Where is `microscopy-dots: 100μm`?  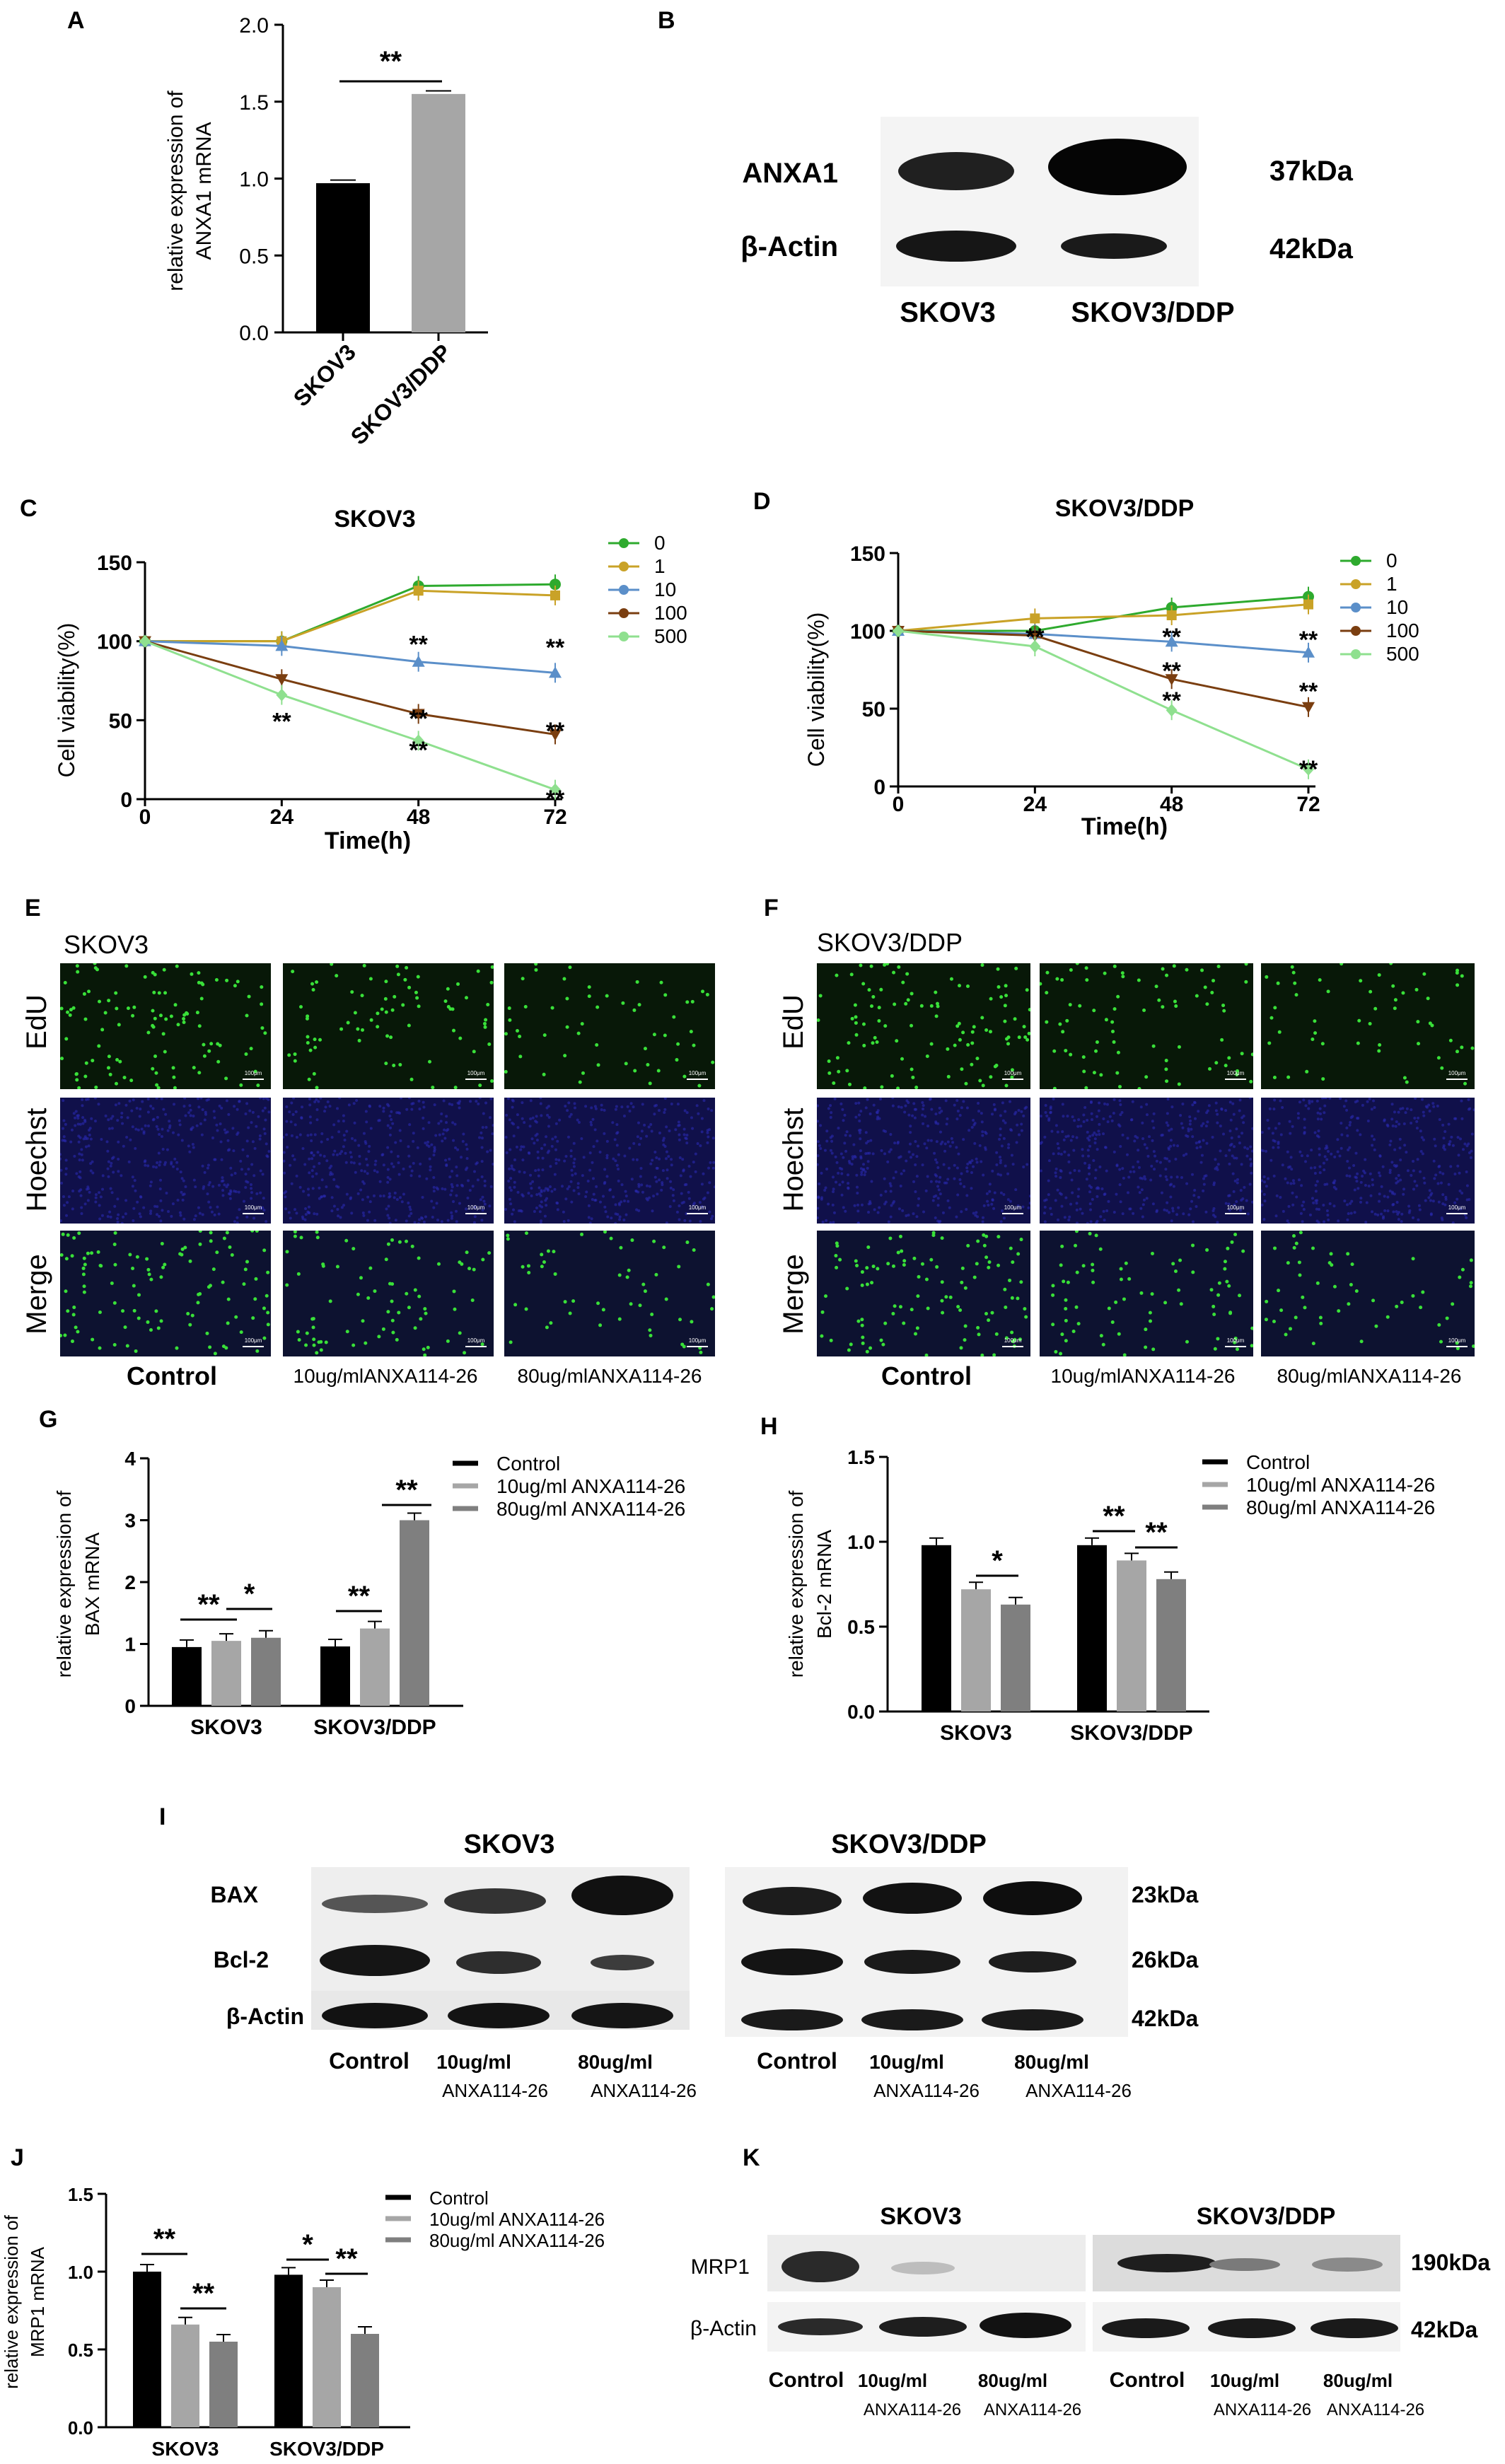 microscopy-dots: 100μm is located at coordinates (165, 1161).